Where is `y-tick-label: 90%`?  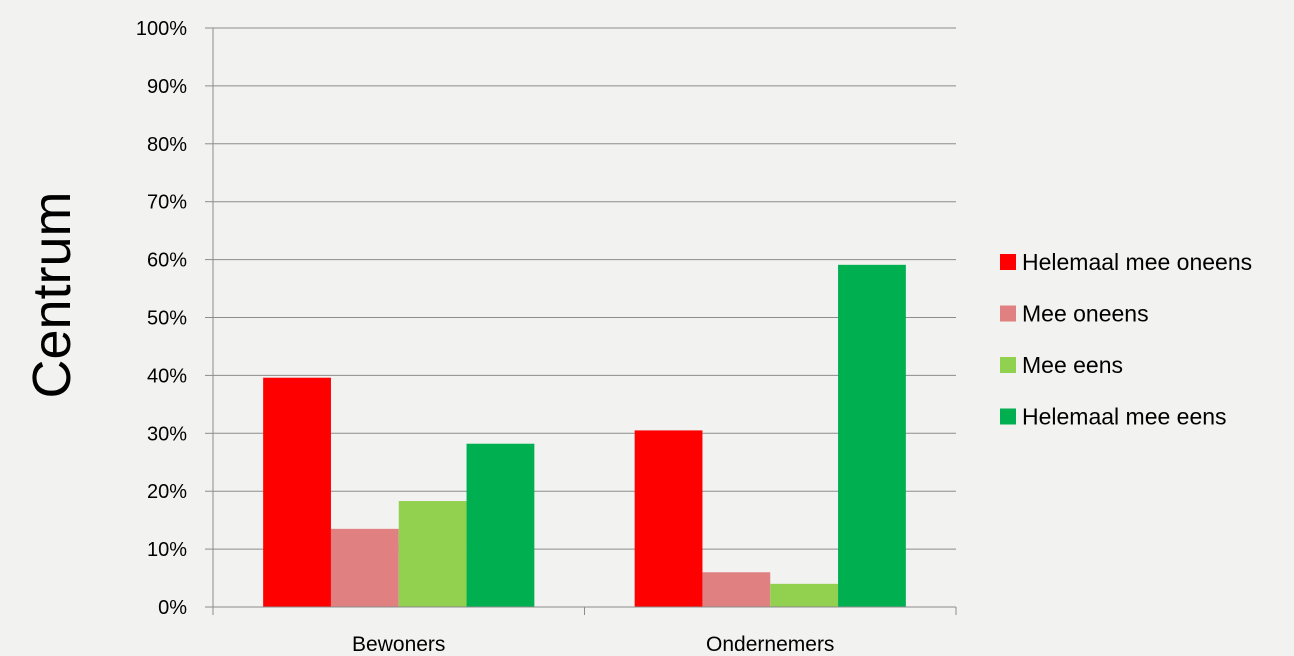
y-tick-label: 90% is located at coordinates (167, 87).